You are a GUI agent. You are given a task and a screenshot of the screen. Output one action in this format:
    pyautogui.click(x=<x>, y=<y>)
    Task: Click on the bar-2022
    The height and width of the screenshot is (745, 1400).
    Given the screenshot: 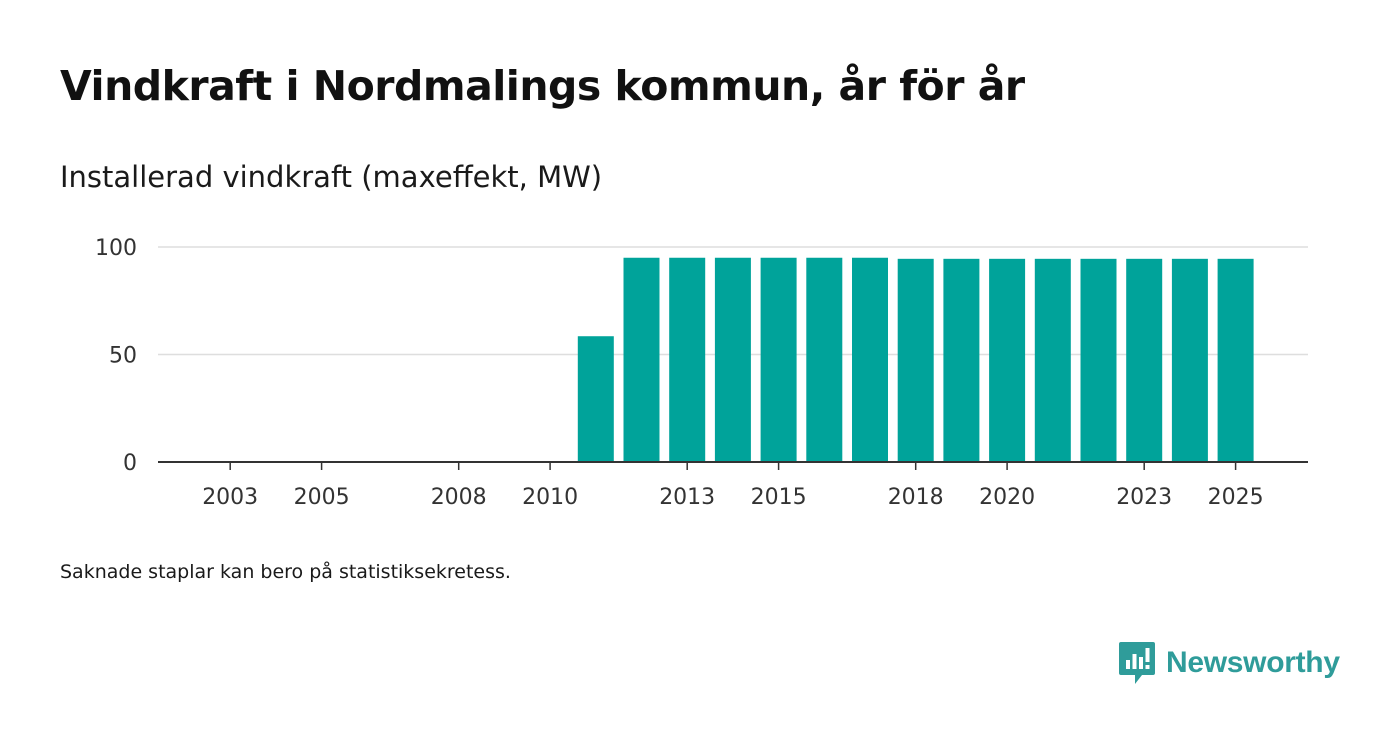 What is the action you would take?
    pyautogui.click(x=1098, y=360)
    